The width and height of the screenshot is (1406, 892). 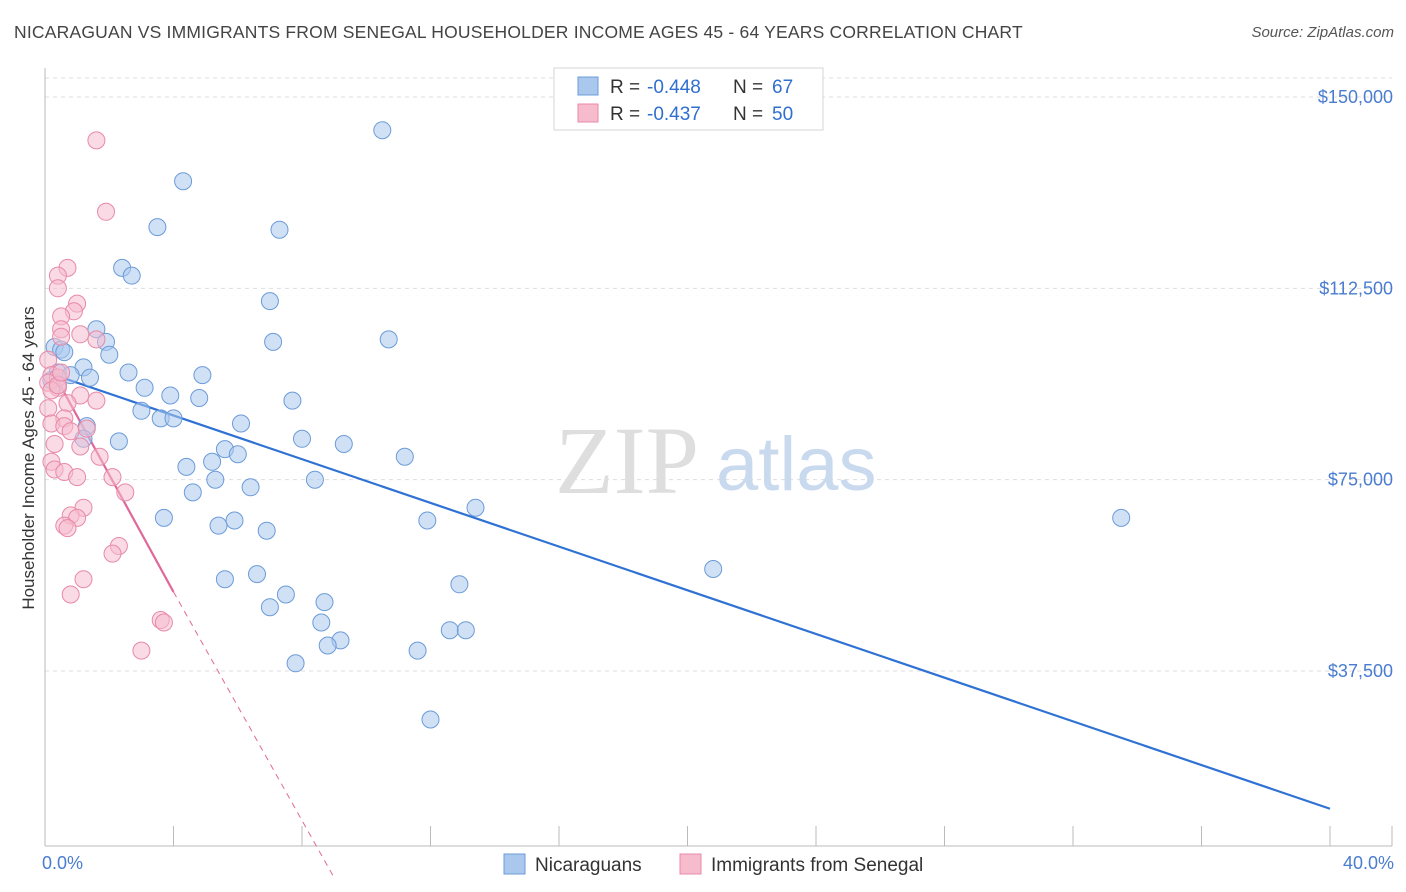 What do you see at coordinates (688, 99) in the screenshot?
I see `legend-top: R = -0.448 N = 67 R = -0.437 N = 50` at bounding box center [688, 99].